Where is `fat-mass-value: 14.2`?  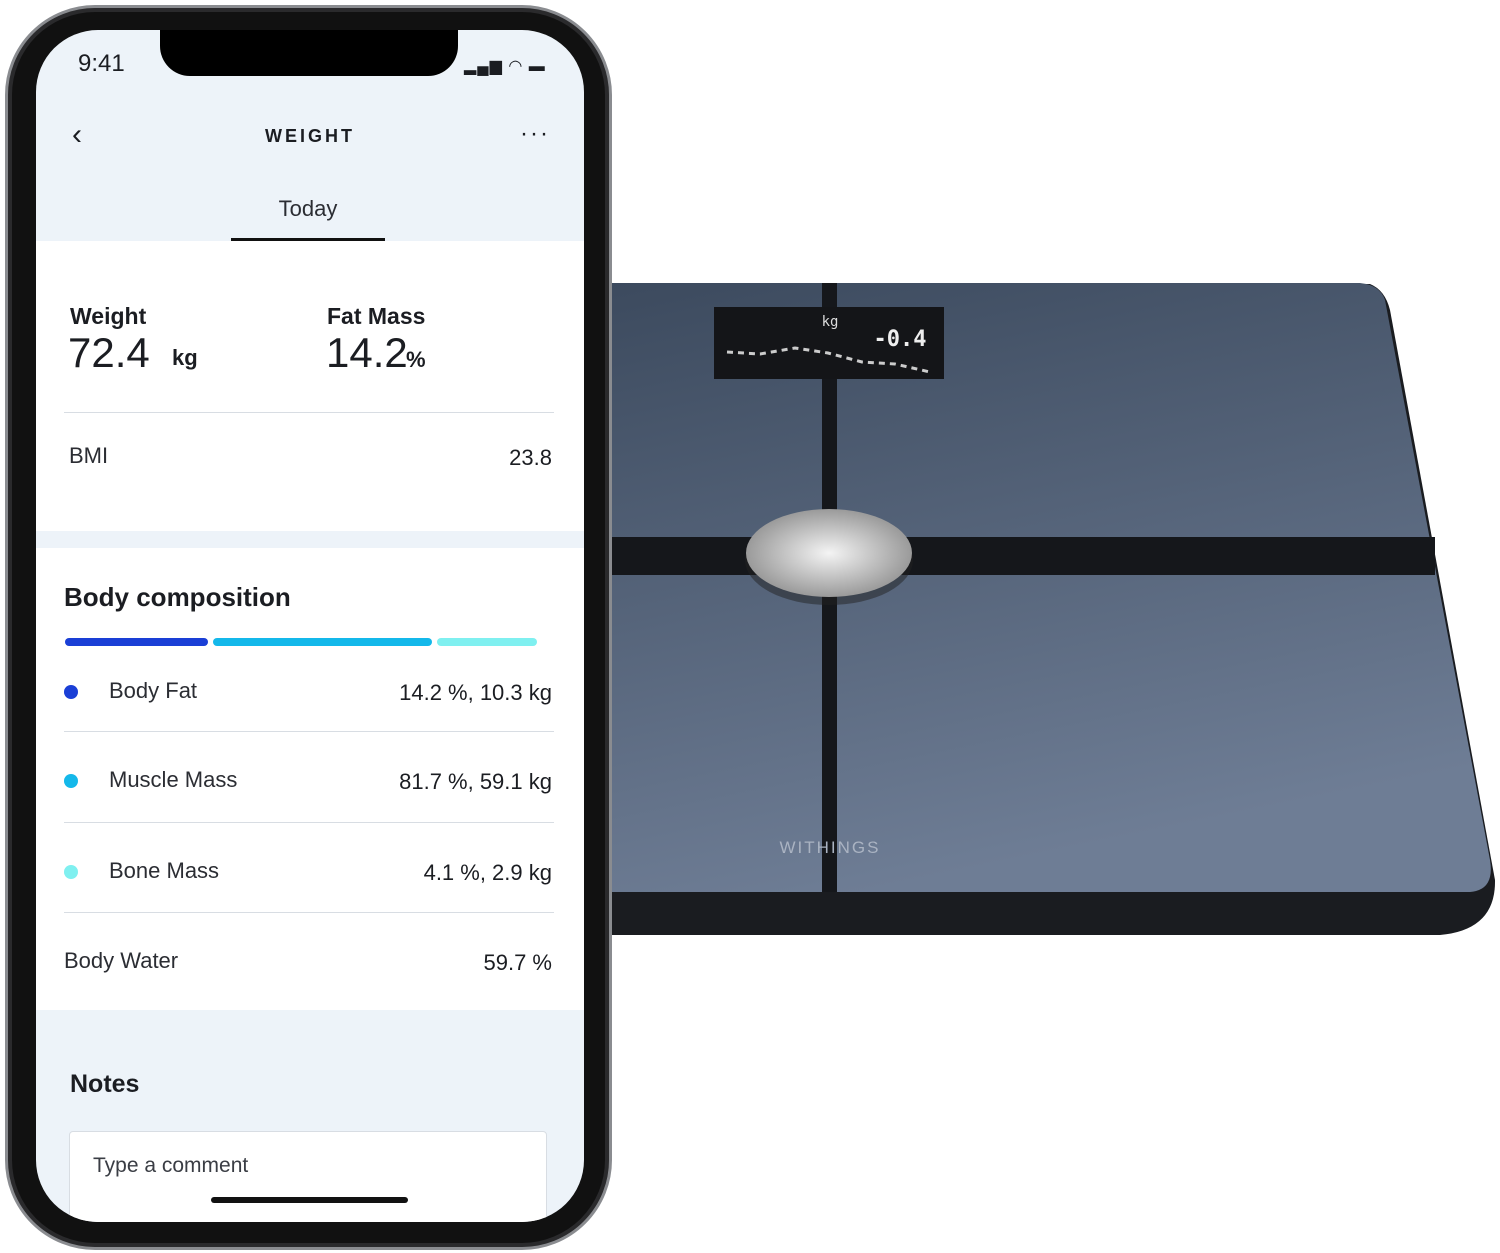
fat-mass-value: 14.2 is located at coordinates (367, 352).